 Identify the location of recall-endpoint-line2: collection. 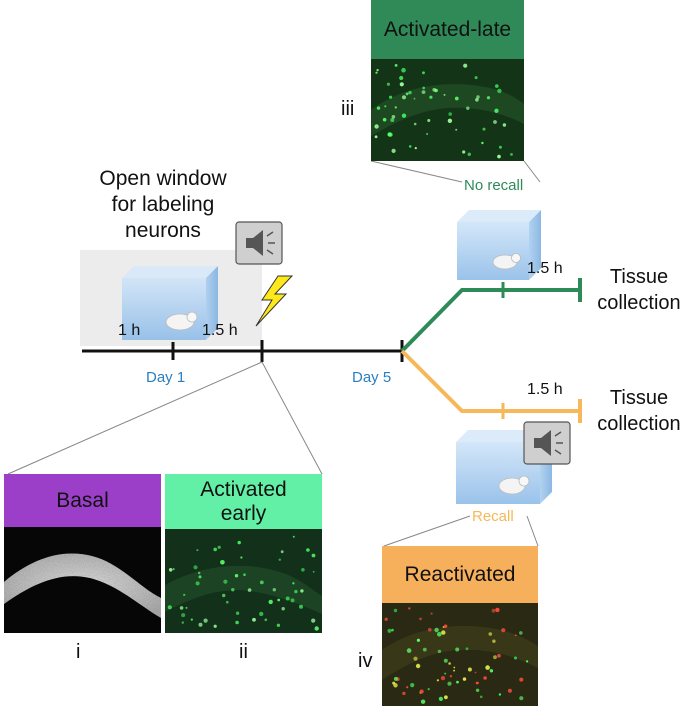
(639, 424).